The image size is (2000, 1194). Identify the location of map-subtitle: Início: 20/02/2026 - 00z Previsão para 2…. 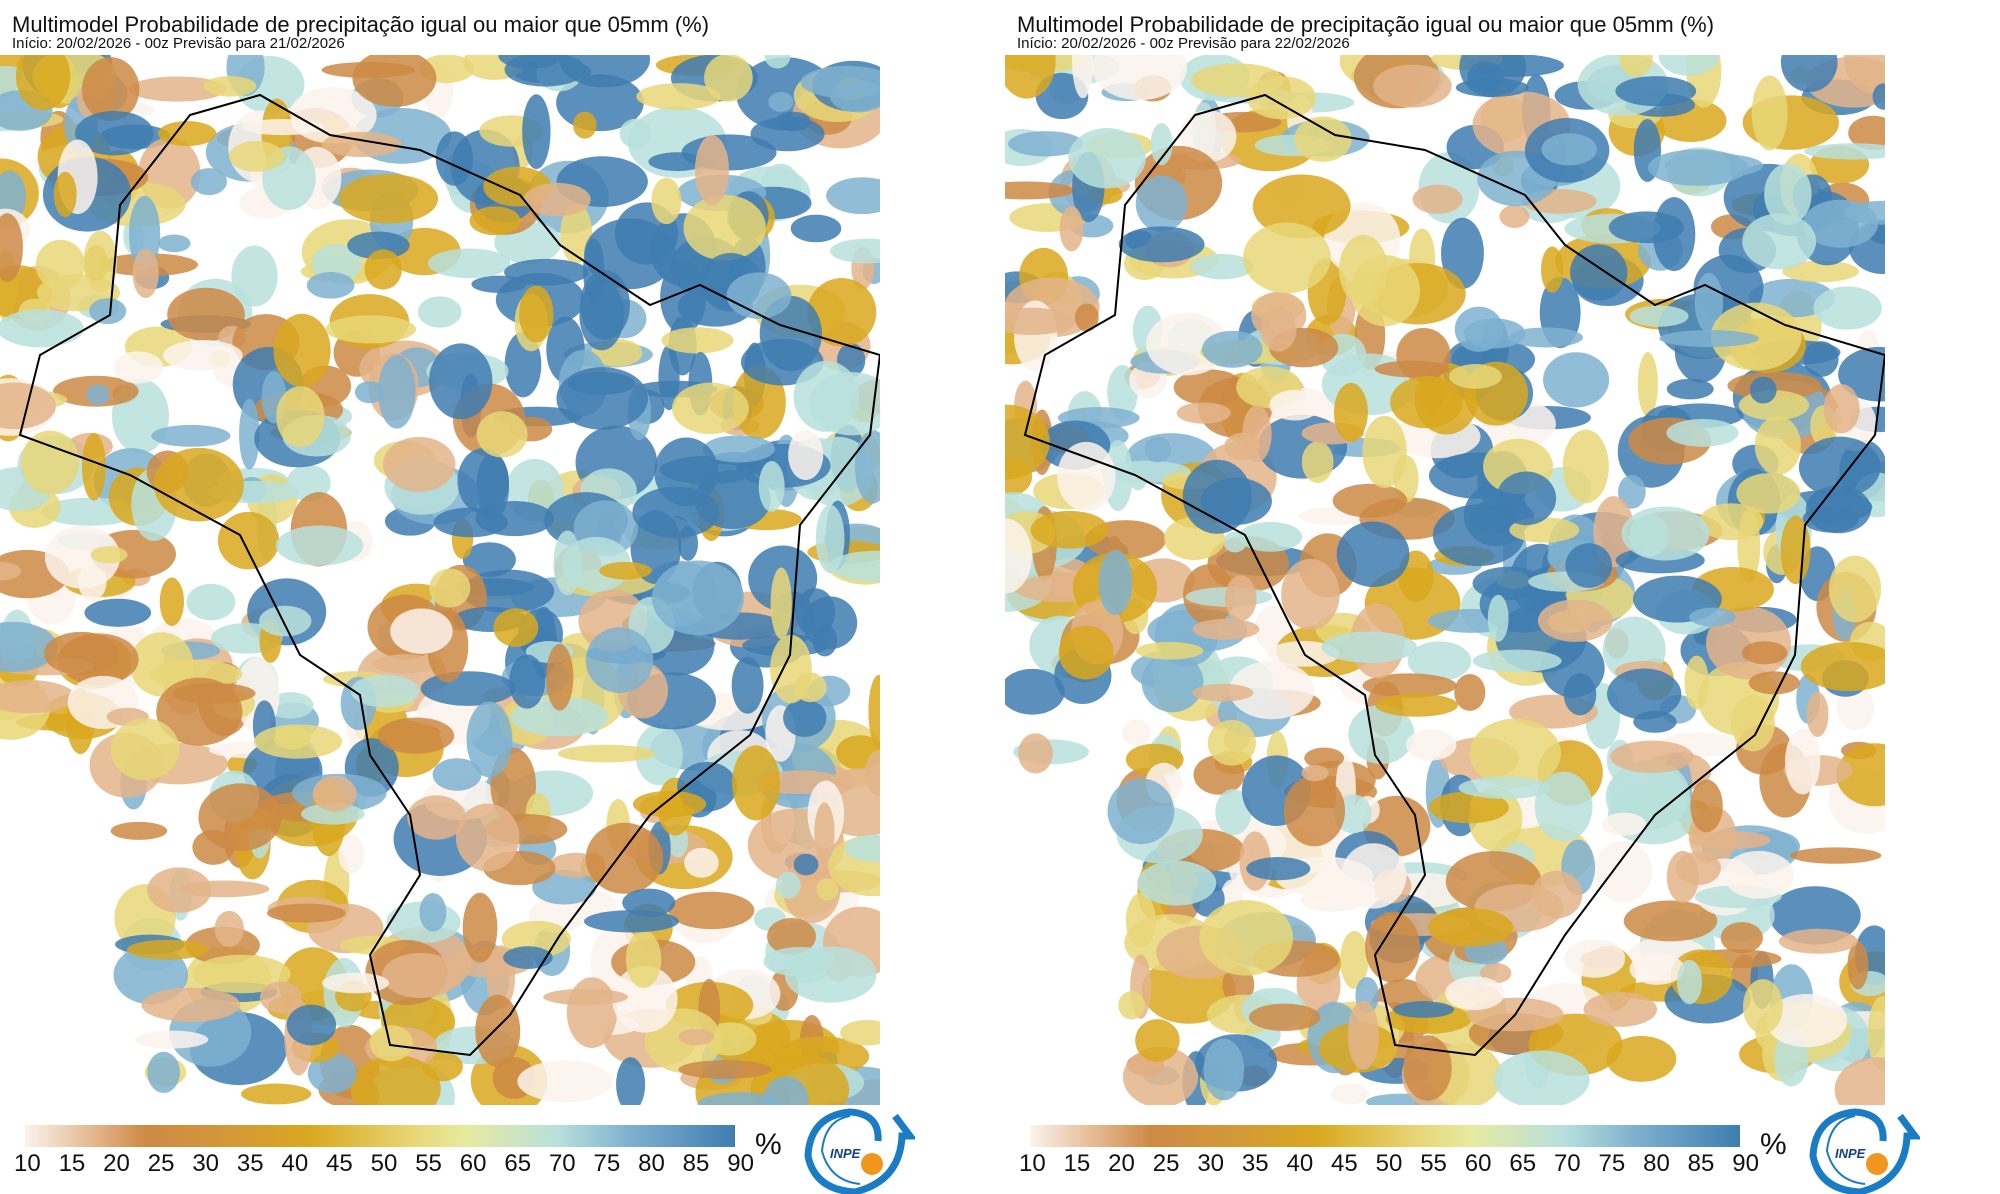
(1183, 43).